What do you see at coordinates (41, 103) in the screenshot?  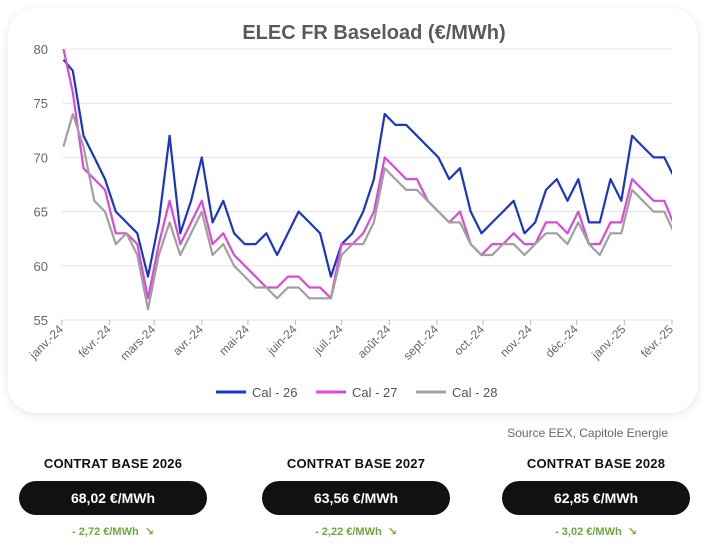 I see `y-tick-label: 75` at bounding box center [41, 103].